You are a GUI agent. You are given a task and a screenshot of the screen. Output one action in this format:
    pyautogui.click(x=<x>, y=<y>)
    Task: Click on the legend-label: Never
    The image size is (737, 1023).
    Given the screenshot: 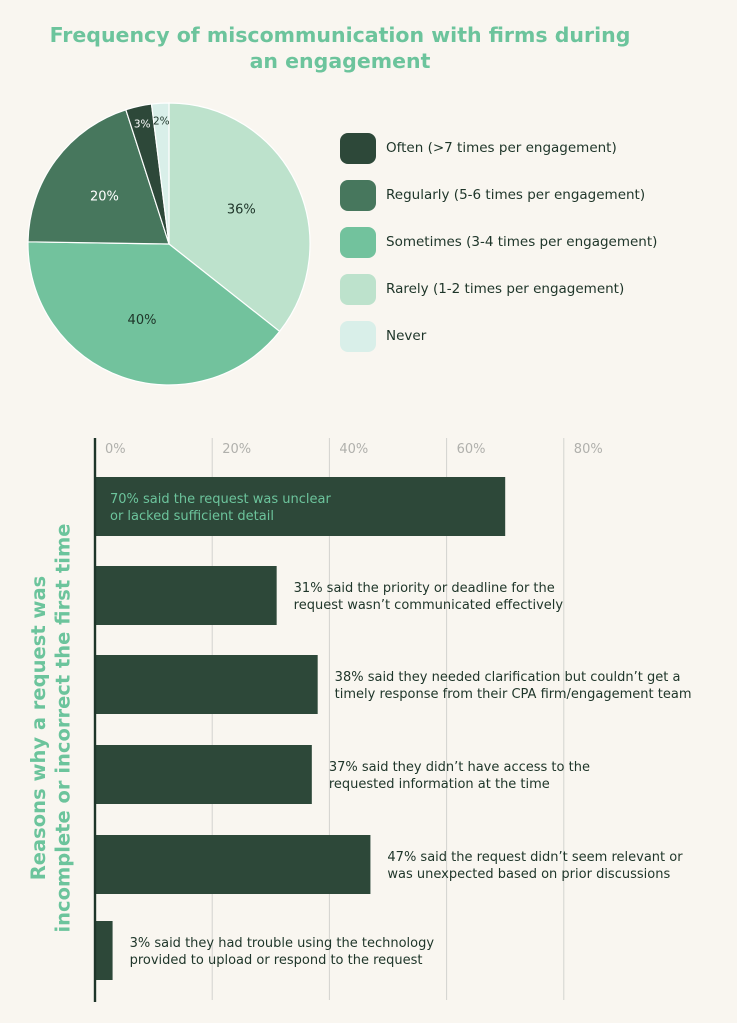 What is the action you would take?
    pyautogui.click(x=406, y=336)
    